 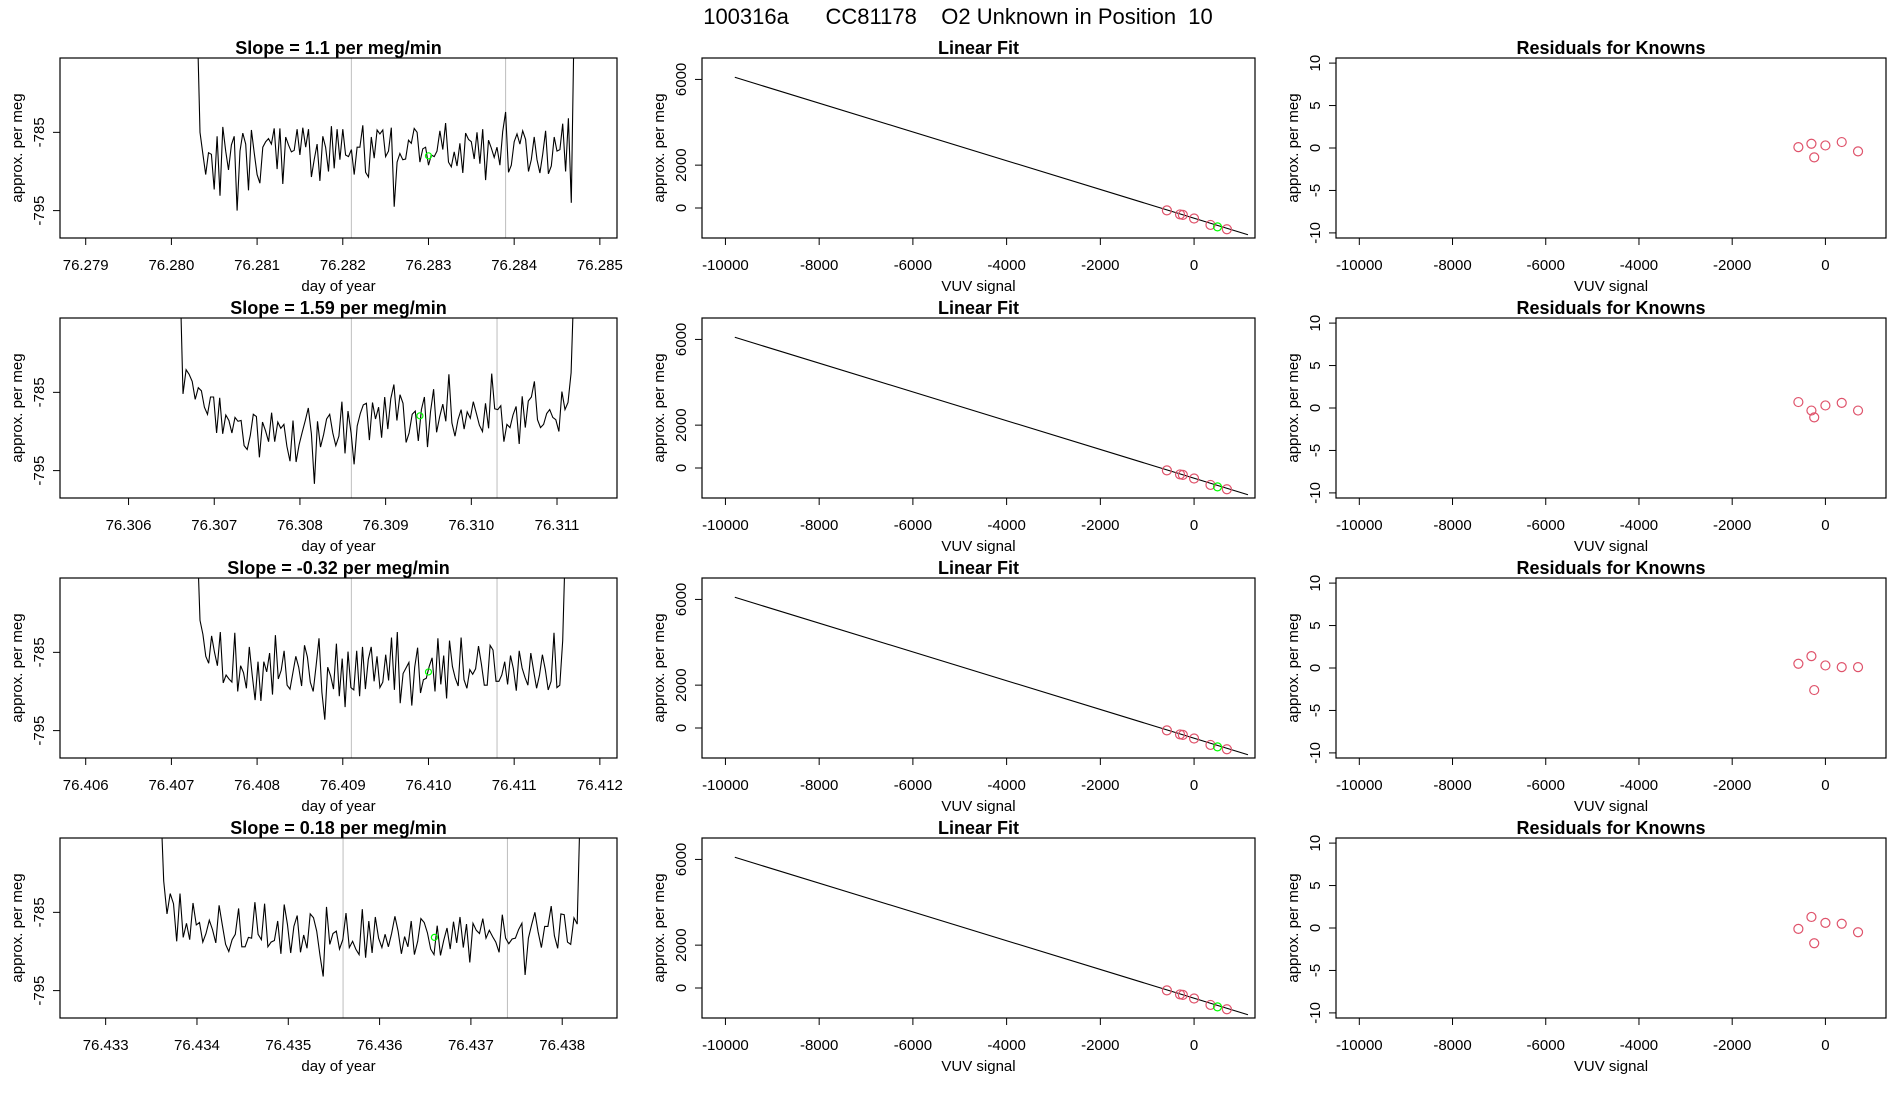 I want to click on x-tick-label: 76.283, so click(x=429, y=265).